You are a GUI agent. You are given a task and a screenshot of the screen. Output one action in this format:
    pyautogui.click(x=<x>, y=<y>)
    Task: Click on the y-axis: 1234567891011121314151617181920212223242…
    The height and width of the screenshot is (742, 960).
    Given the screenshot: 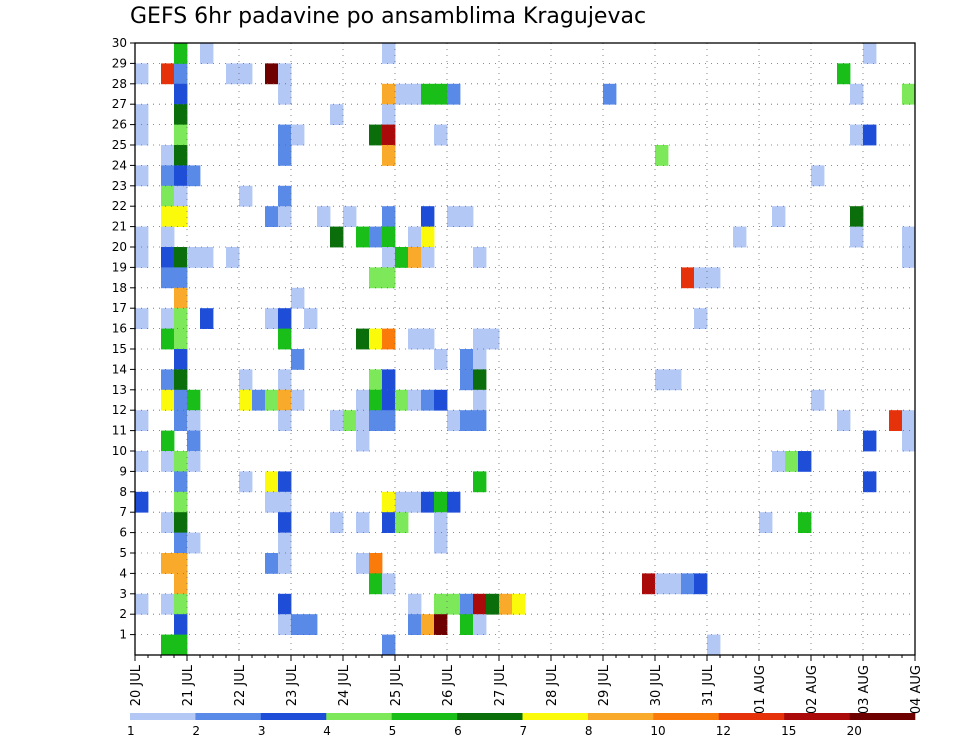 What is the action you would take?
    pyautogui.click(x=123, y=339)
    